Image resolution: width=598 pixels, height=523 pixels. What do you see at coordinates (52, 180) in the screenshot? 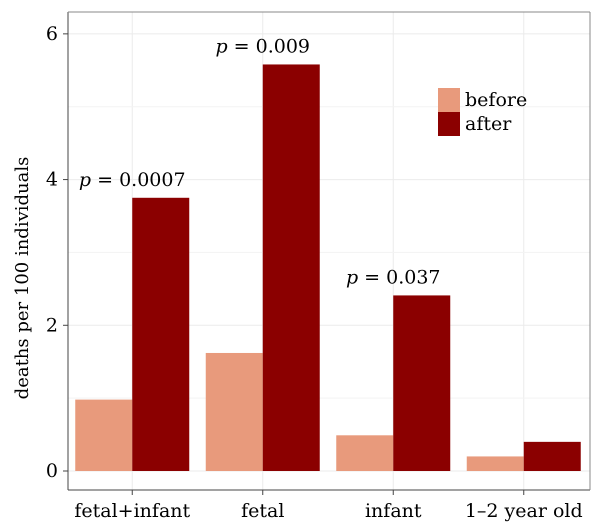
I see `y-tick-label: 4` at bounding box center [52, 180].